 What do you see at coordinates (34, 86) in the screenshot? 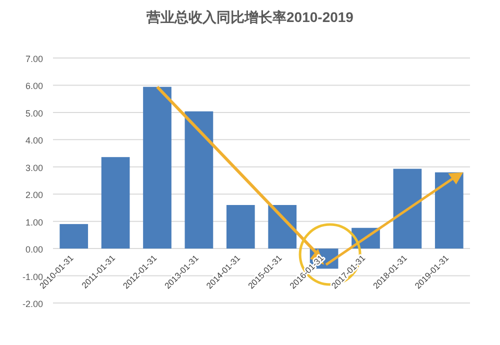
I see `y-tick-label: 6.00` at bounding box center [34, 86].